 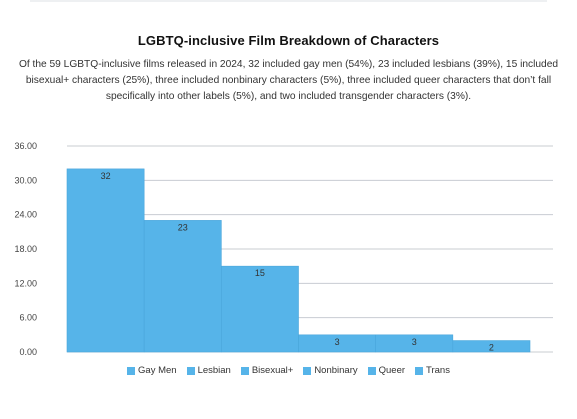 I want to click on y-tick-label: 18.00, so click(x=25, y=249).